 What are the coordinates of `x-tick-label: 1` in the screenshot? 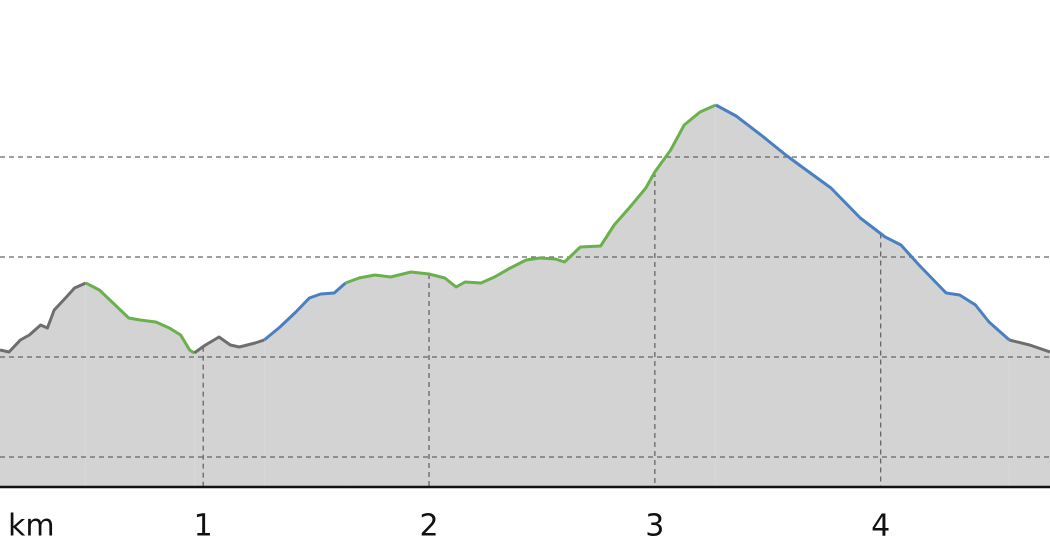 It's located at (203, 526).